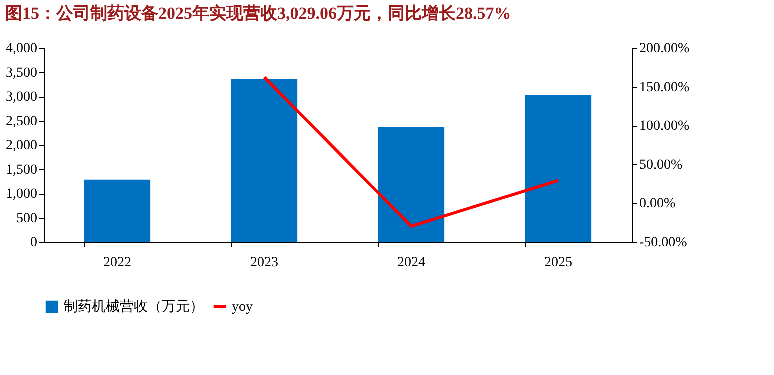  I want to click on y2-tick-label: 150.00%, so click(665, 88).